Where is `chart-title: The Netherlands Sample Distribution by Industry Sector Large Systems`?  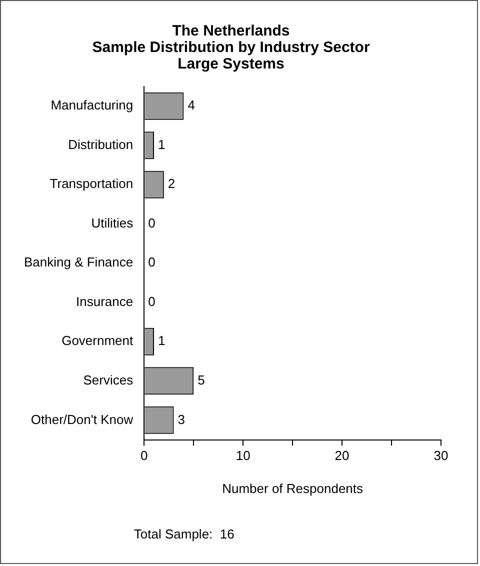
chart-title: The Netherlands Sample Distribution by Industry Sector Large Systems is located at coordinates (231, 47).